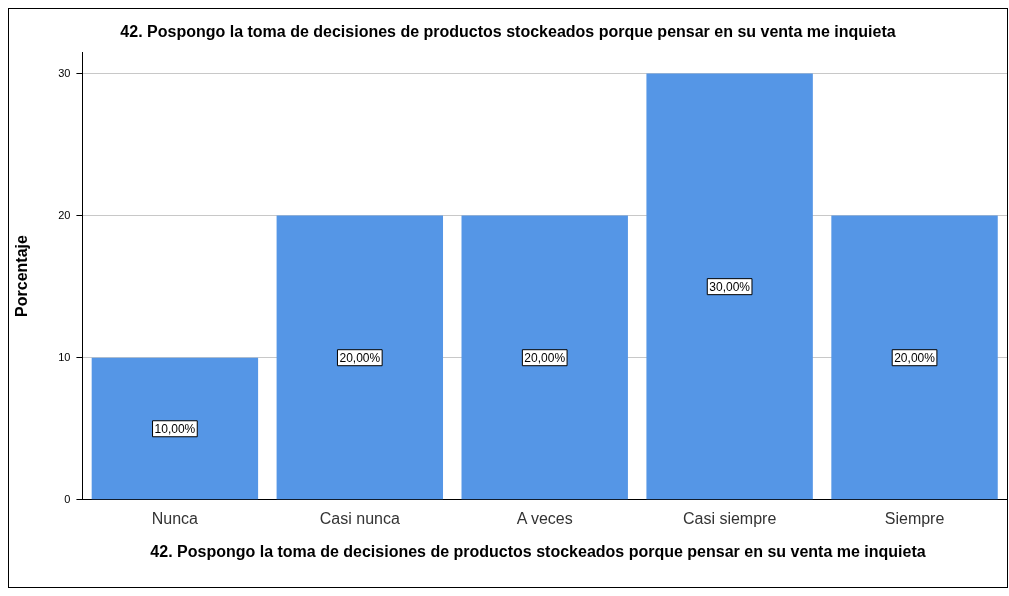 This screenshot has width=1009, height=596. I want to click on data-label: 10,00%, so click(175, 429).